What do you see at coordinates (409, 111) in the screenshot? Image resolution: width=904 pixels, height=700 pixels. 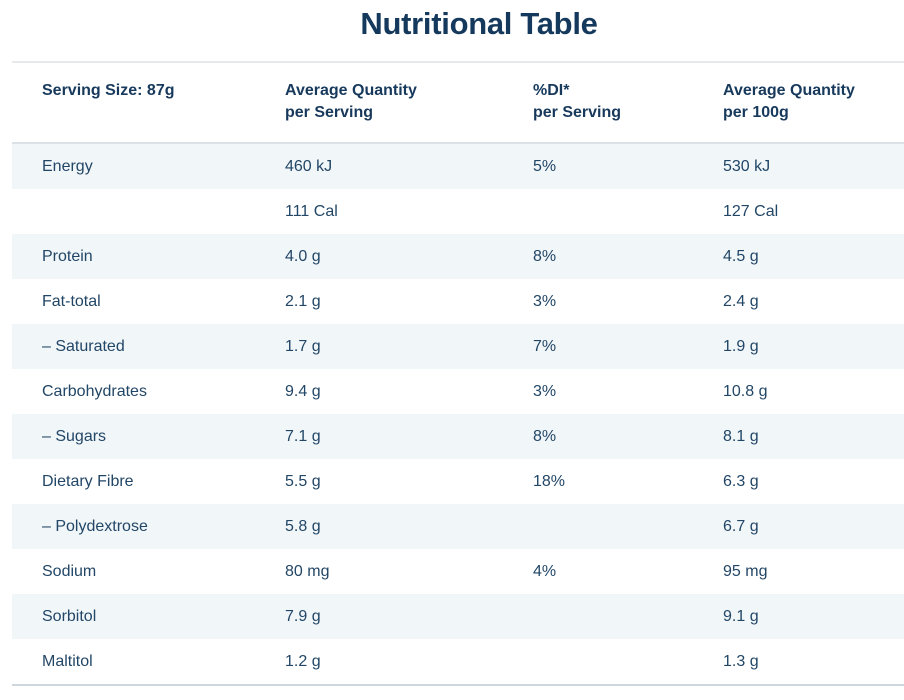 I see `col-header-avg-per-serving: Average Quantity per Serving` at bounding box center [409, 111].